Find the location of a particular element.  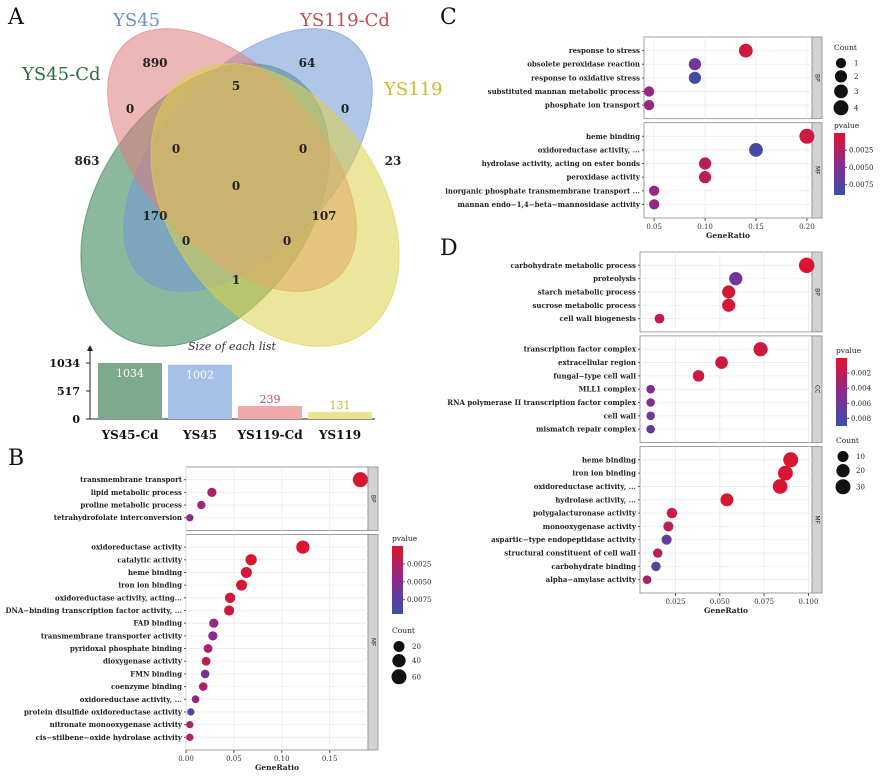

term-label: transmembrane transport is located at coordinates (131, 479).